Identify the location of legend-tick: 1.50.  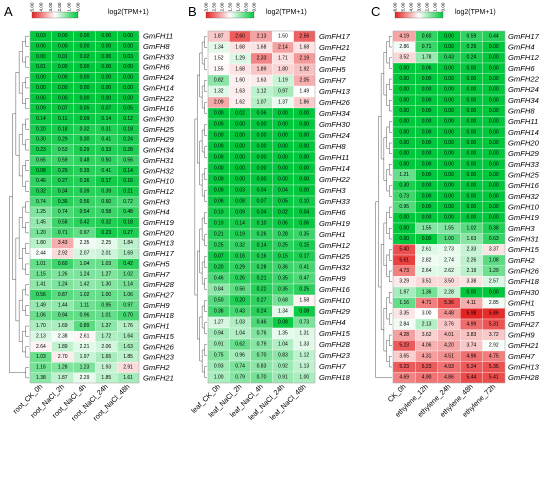
(230, 6).